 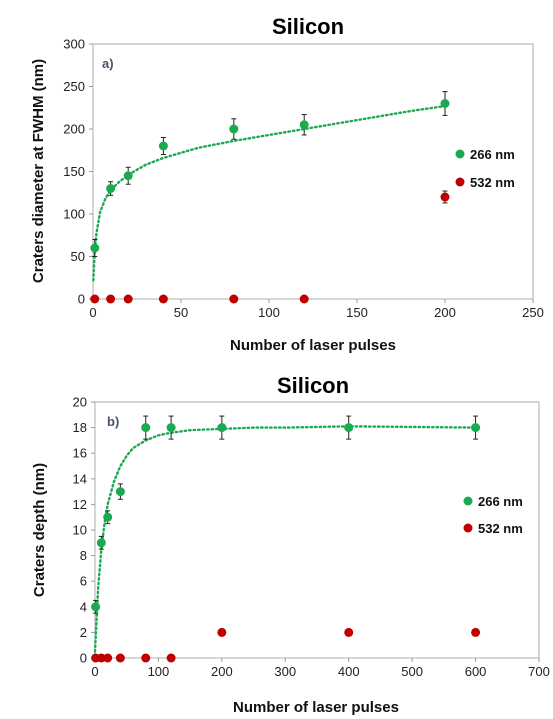 What do you see at coordinates (445, 312) in the screenshot?
I see `chart-a-x-tick-label: 200` at bounding box center [445, 312].